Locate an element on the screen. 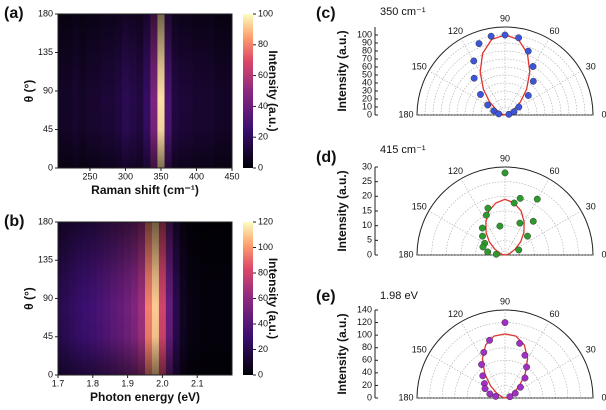  x-axis-label: Raman shift (cm⁻¹) is located at coordinates (145, 190).